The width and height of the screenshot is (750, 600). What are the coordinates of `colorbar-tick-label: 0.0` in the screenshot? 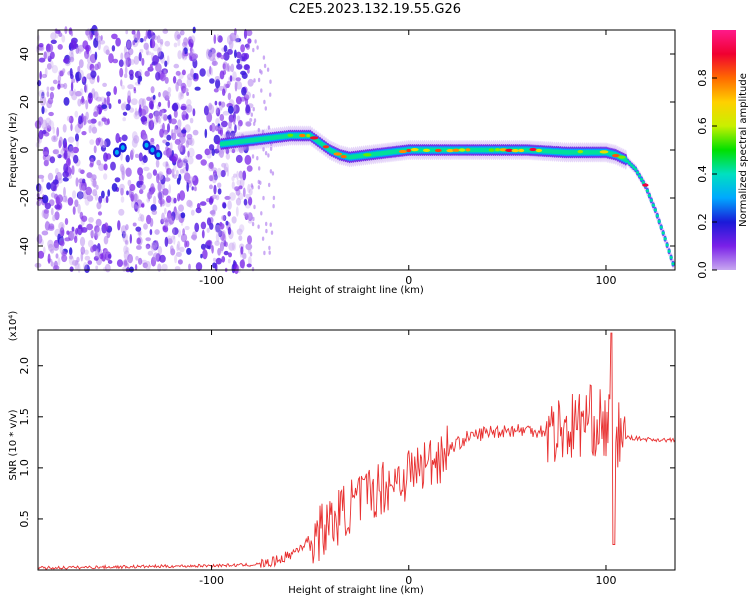 It's located at (702, 270).